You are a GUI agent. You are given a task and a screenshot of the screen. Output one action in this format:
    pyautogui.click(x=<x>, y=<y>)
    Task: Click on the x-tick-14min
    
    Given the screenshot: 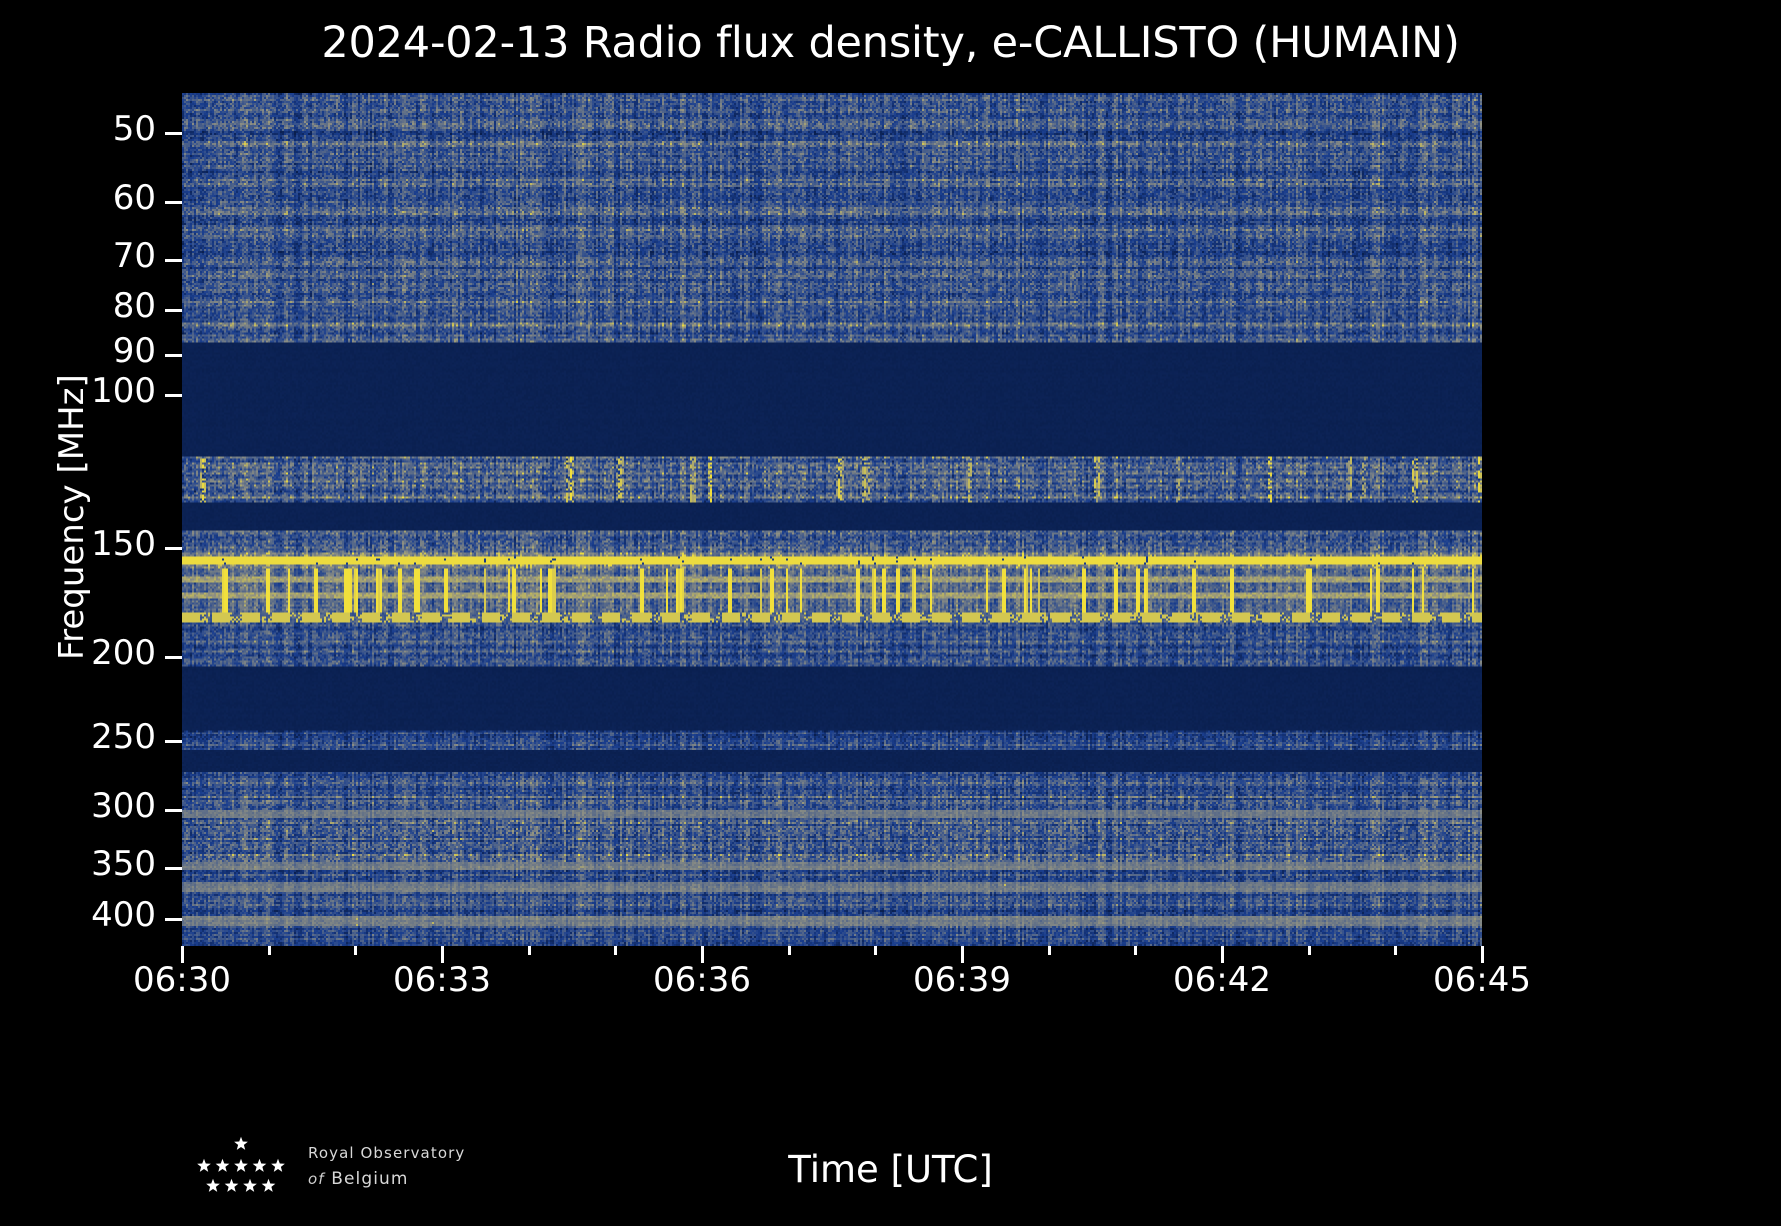 What is the action you would take?
    pyautogui.click(x=1396, y=950)
    